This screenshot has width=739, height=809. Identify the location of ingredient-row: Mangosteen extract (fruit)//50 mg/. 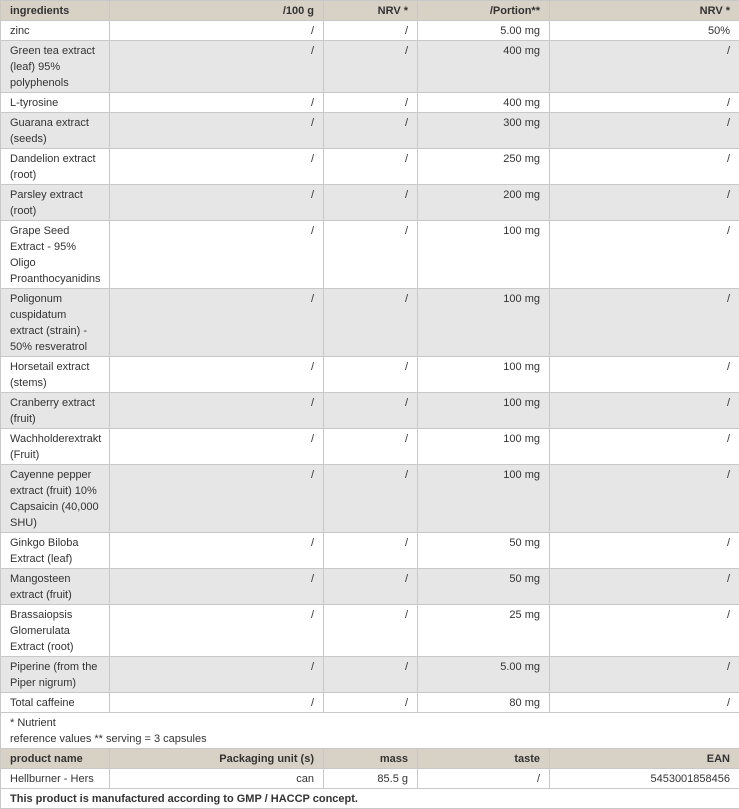
(370, 587).